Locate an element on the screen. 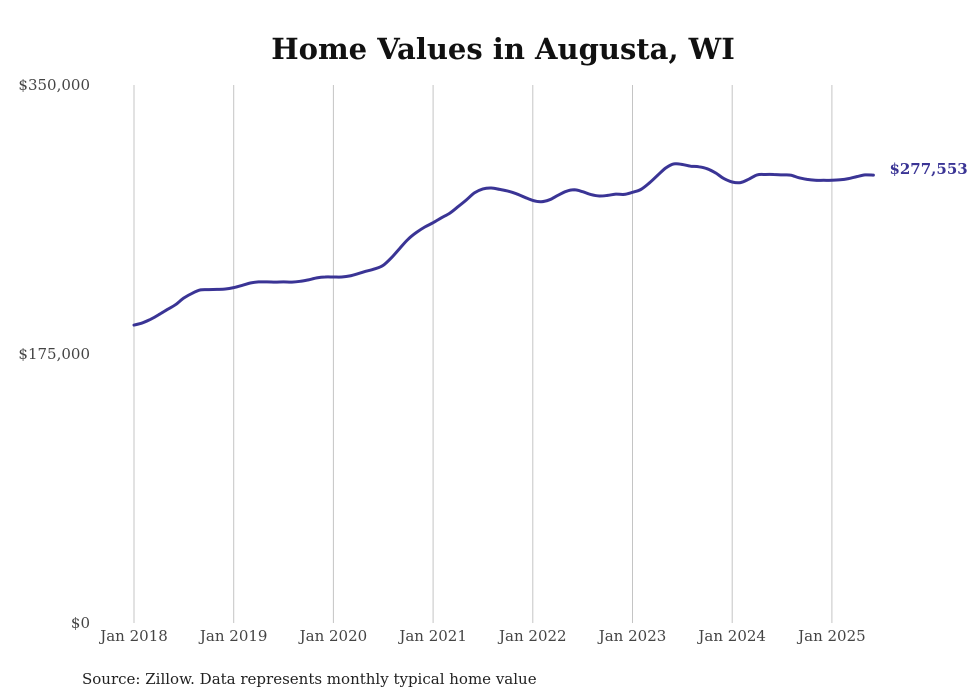 The image size is (980, 699). x-tick-label: Jan 2019 is located at coordinates (233, 636).